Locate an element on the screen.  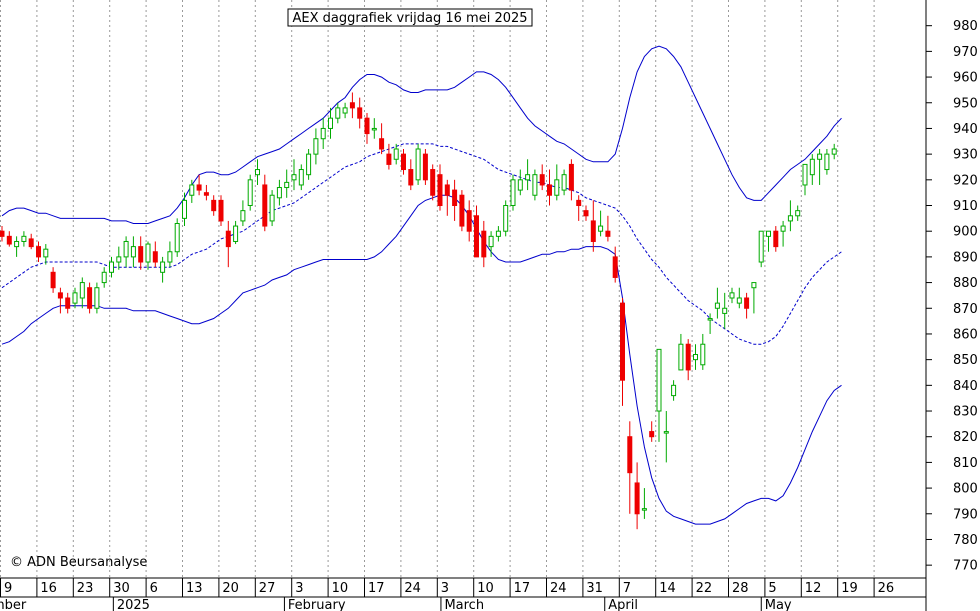
x-day-label: 17 is located at coordinates (522, 588).